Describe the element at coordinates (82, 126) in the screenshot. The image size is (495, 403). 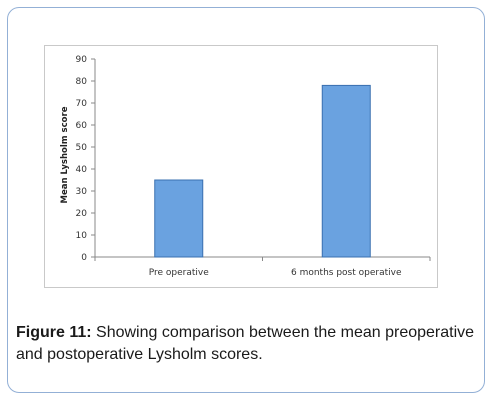
I see `y-tick-label: 60` at that location.